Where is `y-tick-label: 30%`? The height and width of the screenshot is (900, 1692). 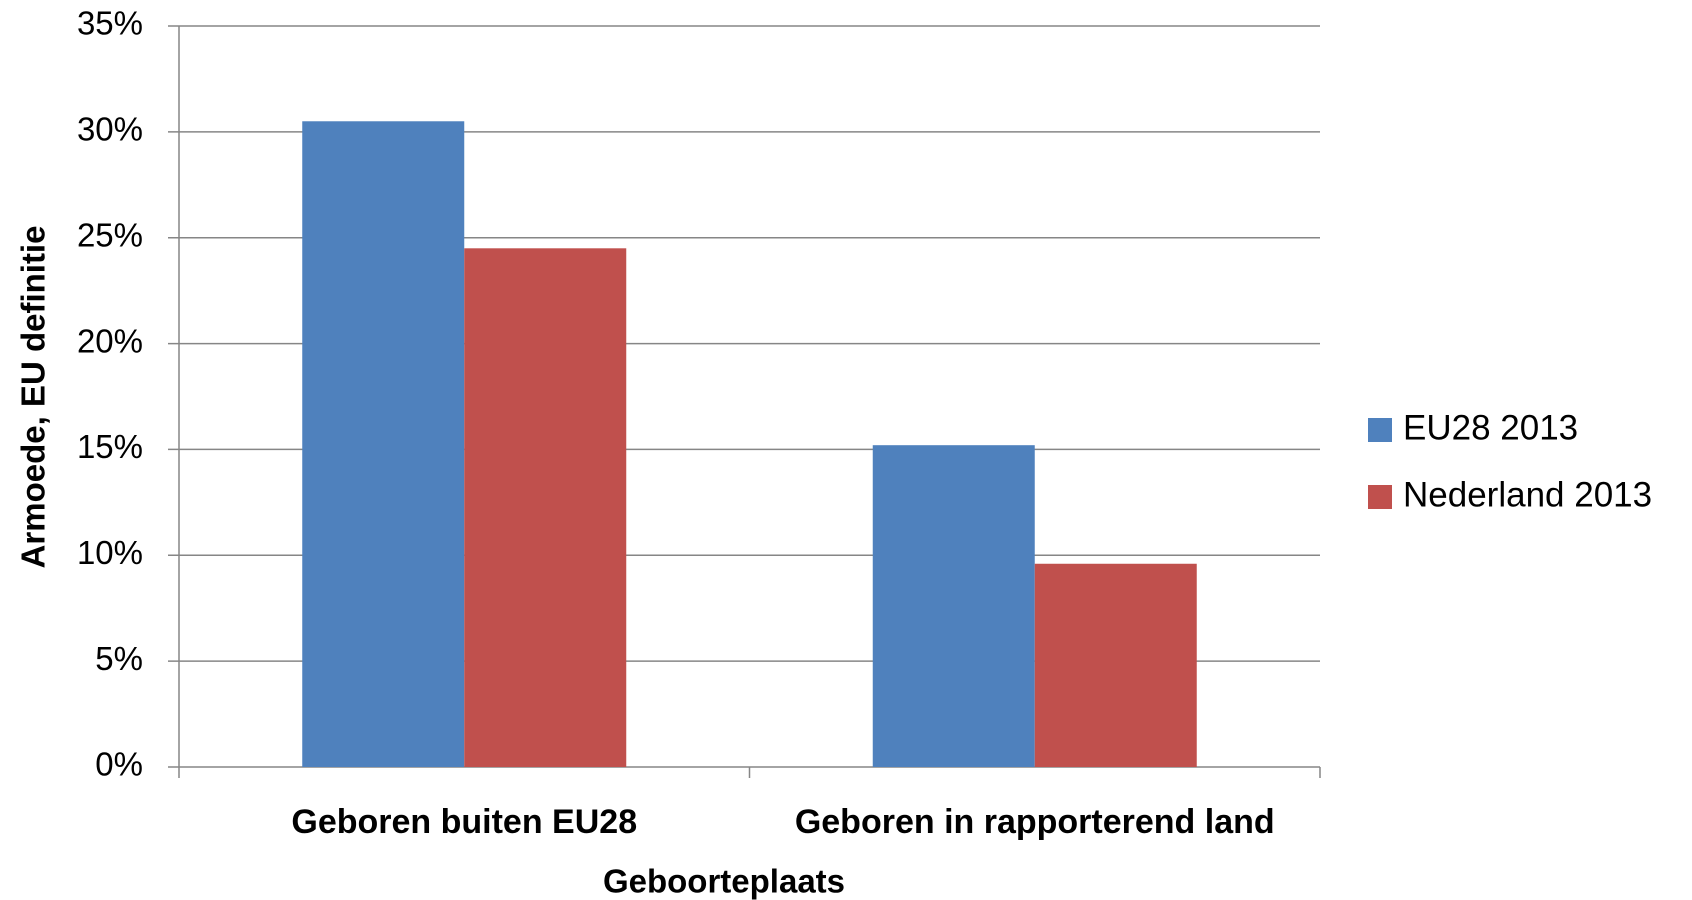
y-tick-label: 30% is located at coordinates (110, 129).